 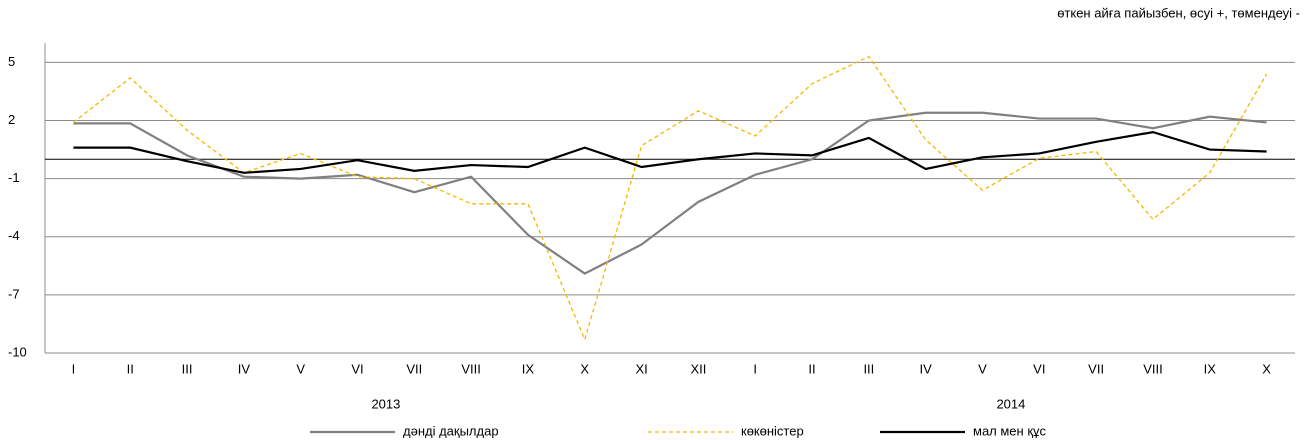 What do you see at coordinates (1178, 12) in the screenshot?
I see `chart-subtitle: өткен айға пайызбен, өсуі +, төмендеуі -` at bounding box center [1178, 12].